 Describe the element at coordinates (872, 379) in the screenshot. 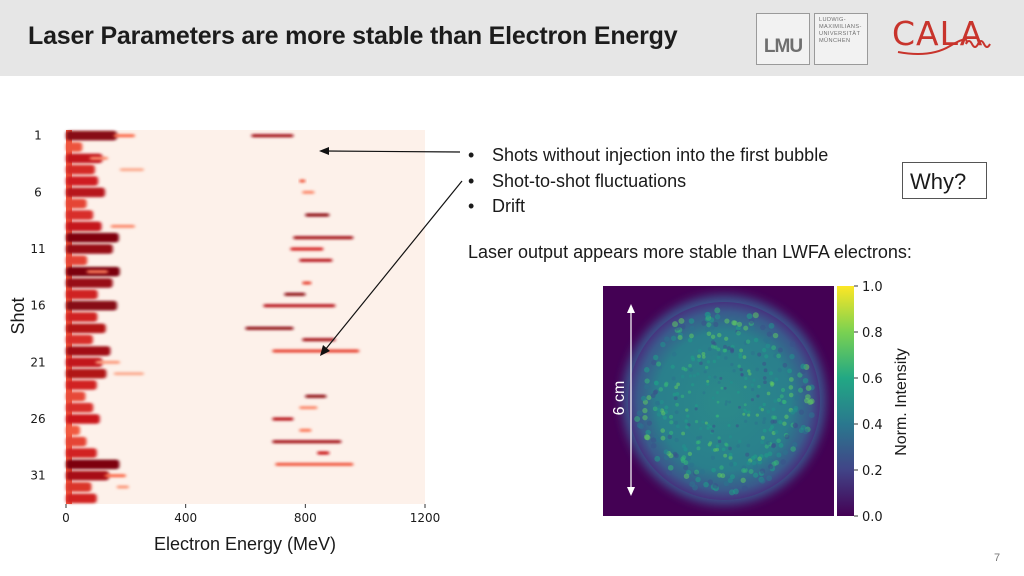

I see `colorbar-tick-label: 0.6` at that location.